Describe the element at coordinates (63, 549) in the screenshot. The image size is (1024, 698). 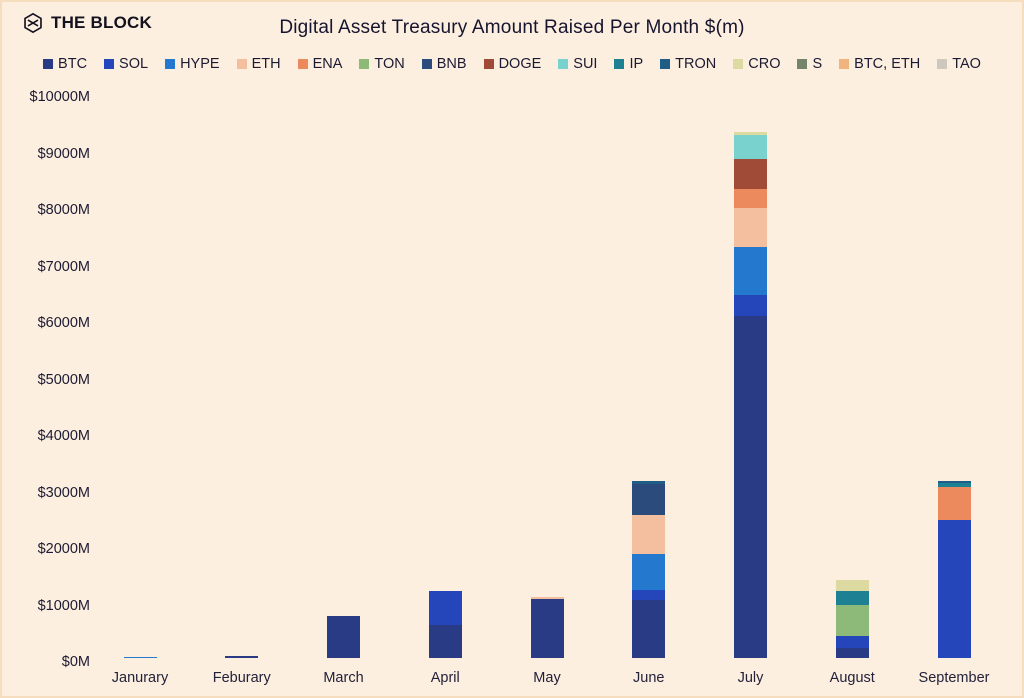
I see `y-axis-tick-label: $2000M` at that location.